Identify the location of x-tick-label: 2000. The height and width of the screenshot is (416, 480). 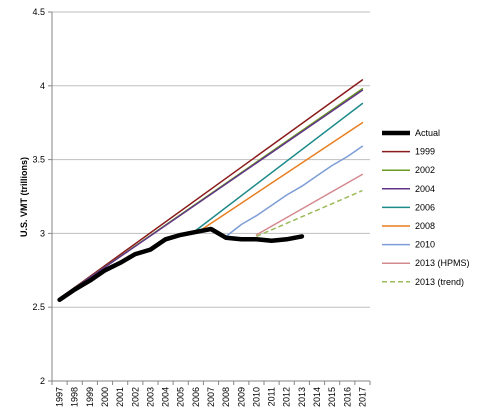
(105, 397).